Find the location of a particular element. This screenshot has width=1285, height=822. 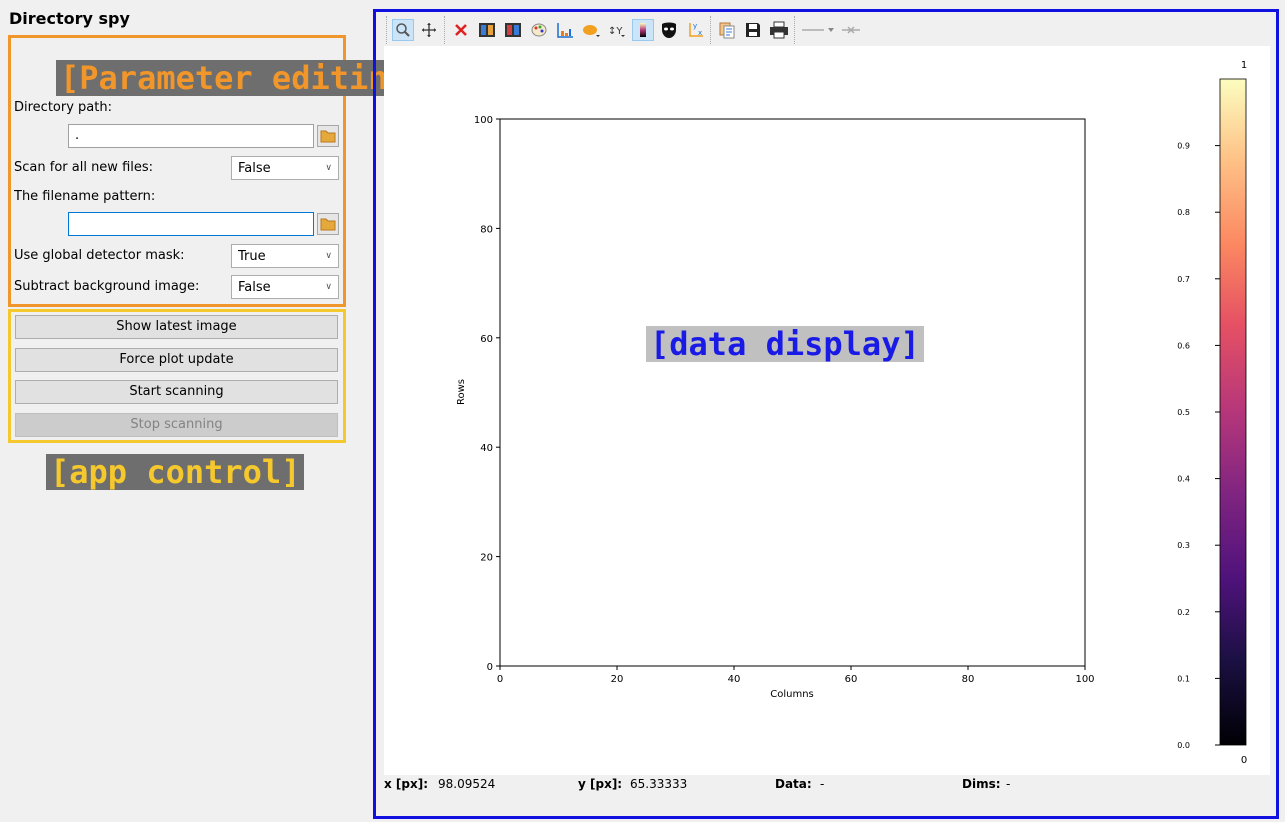

x-axis-label: Columns is located at coordinates (792, 694).